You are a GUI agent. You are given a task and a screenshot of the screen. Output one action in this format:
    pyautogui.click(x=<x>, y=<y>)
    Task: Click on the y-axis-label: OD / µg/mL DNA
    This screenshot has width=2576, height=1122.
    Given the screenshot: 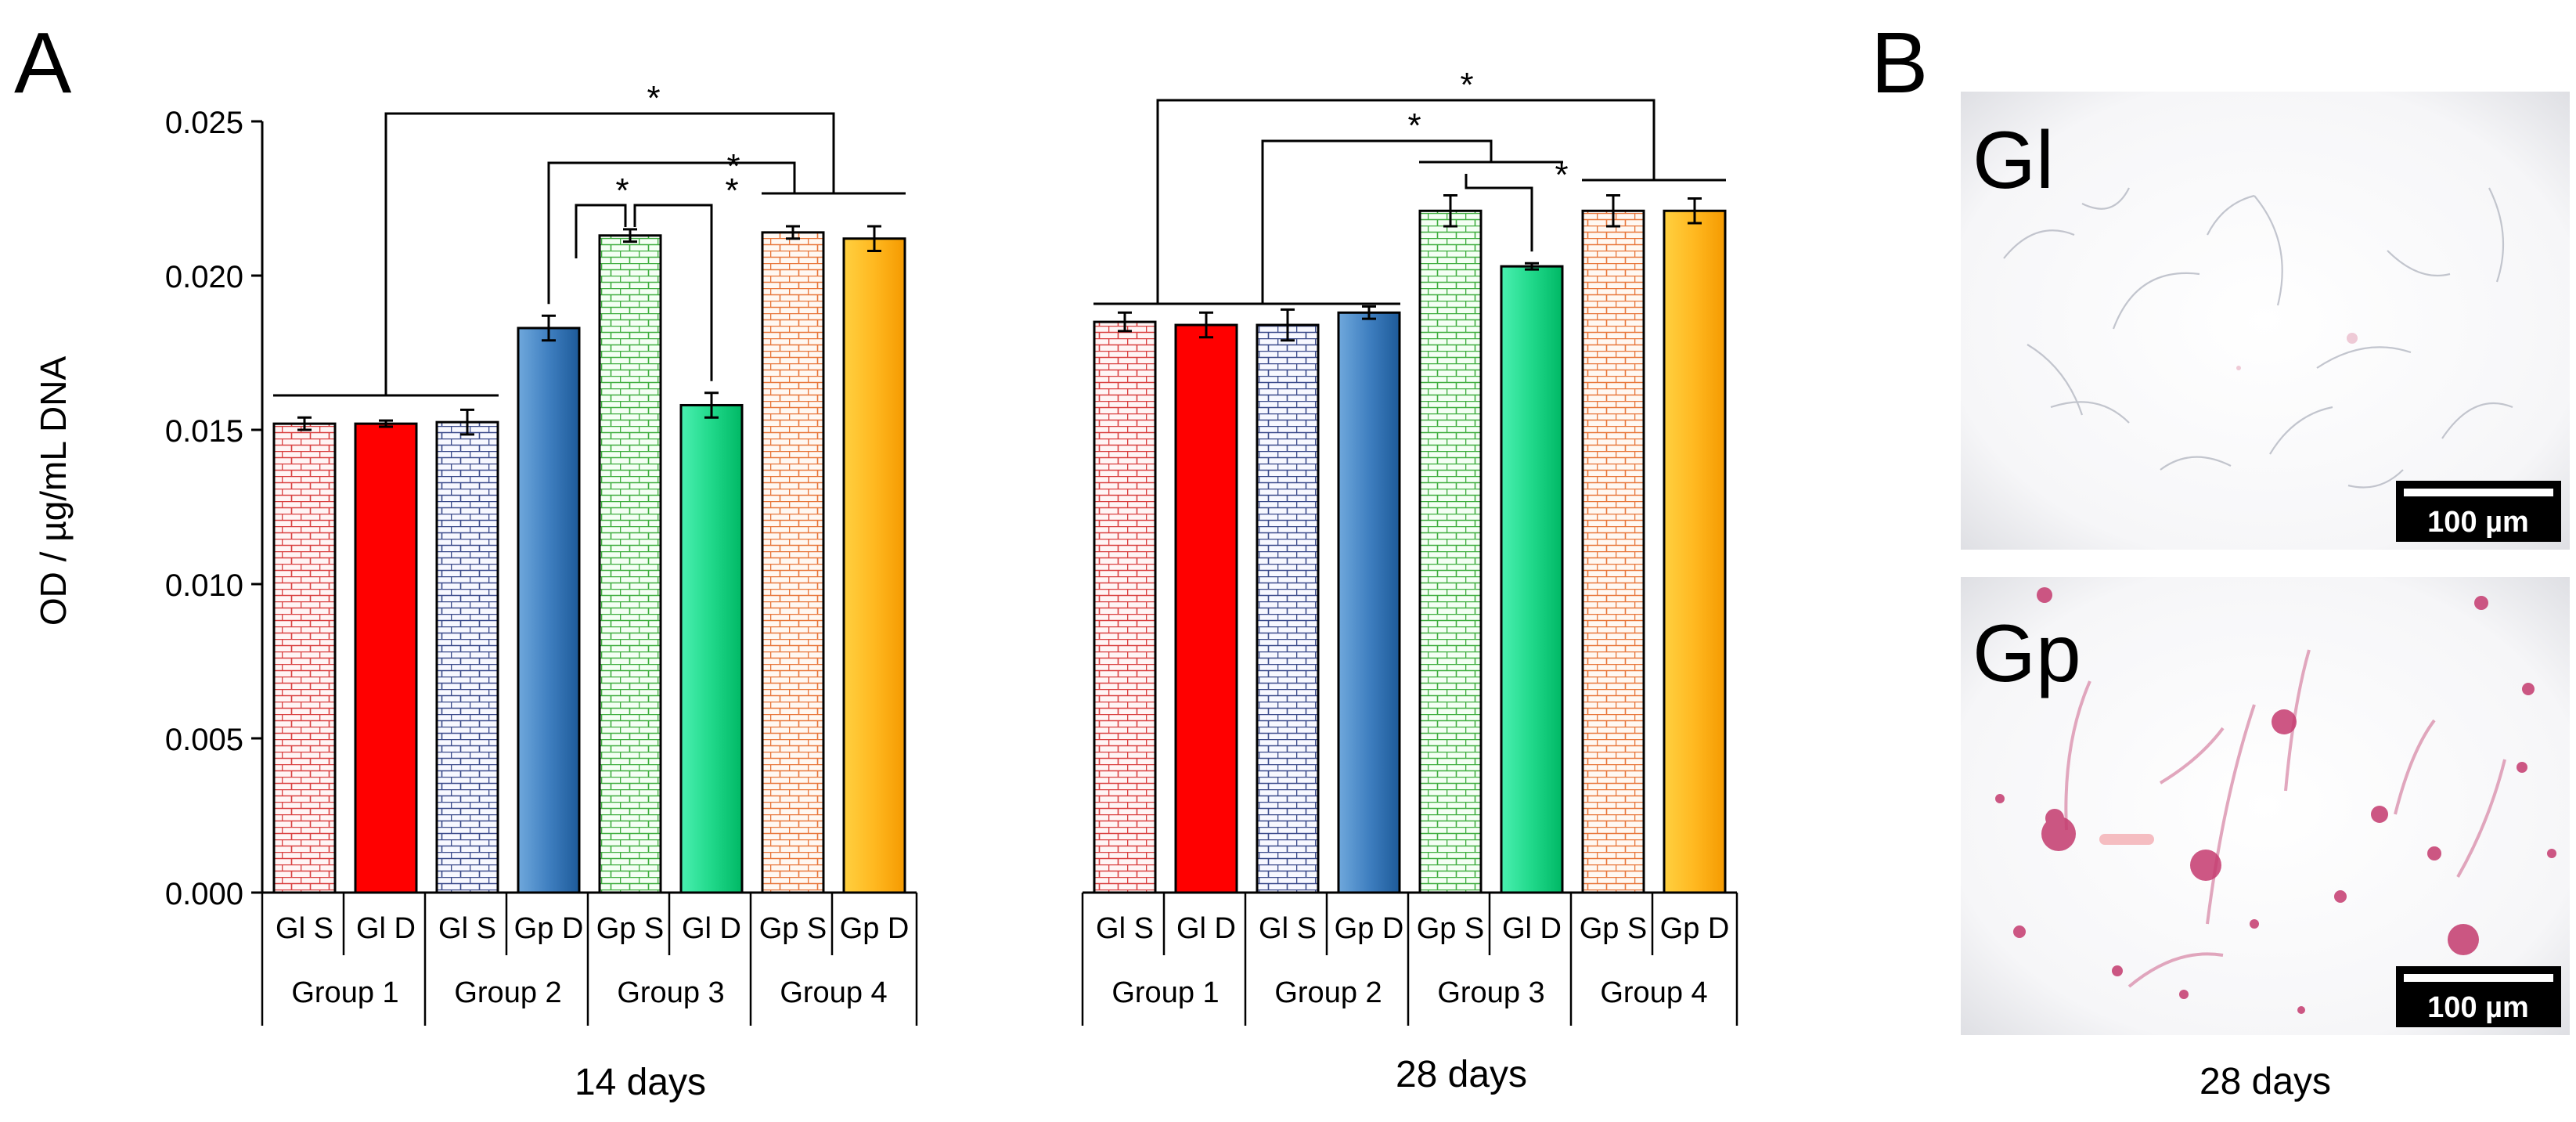 What is the action you would take?
    pyautogui.click(x=53, y=491)
    